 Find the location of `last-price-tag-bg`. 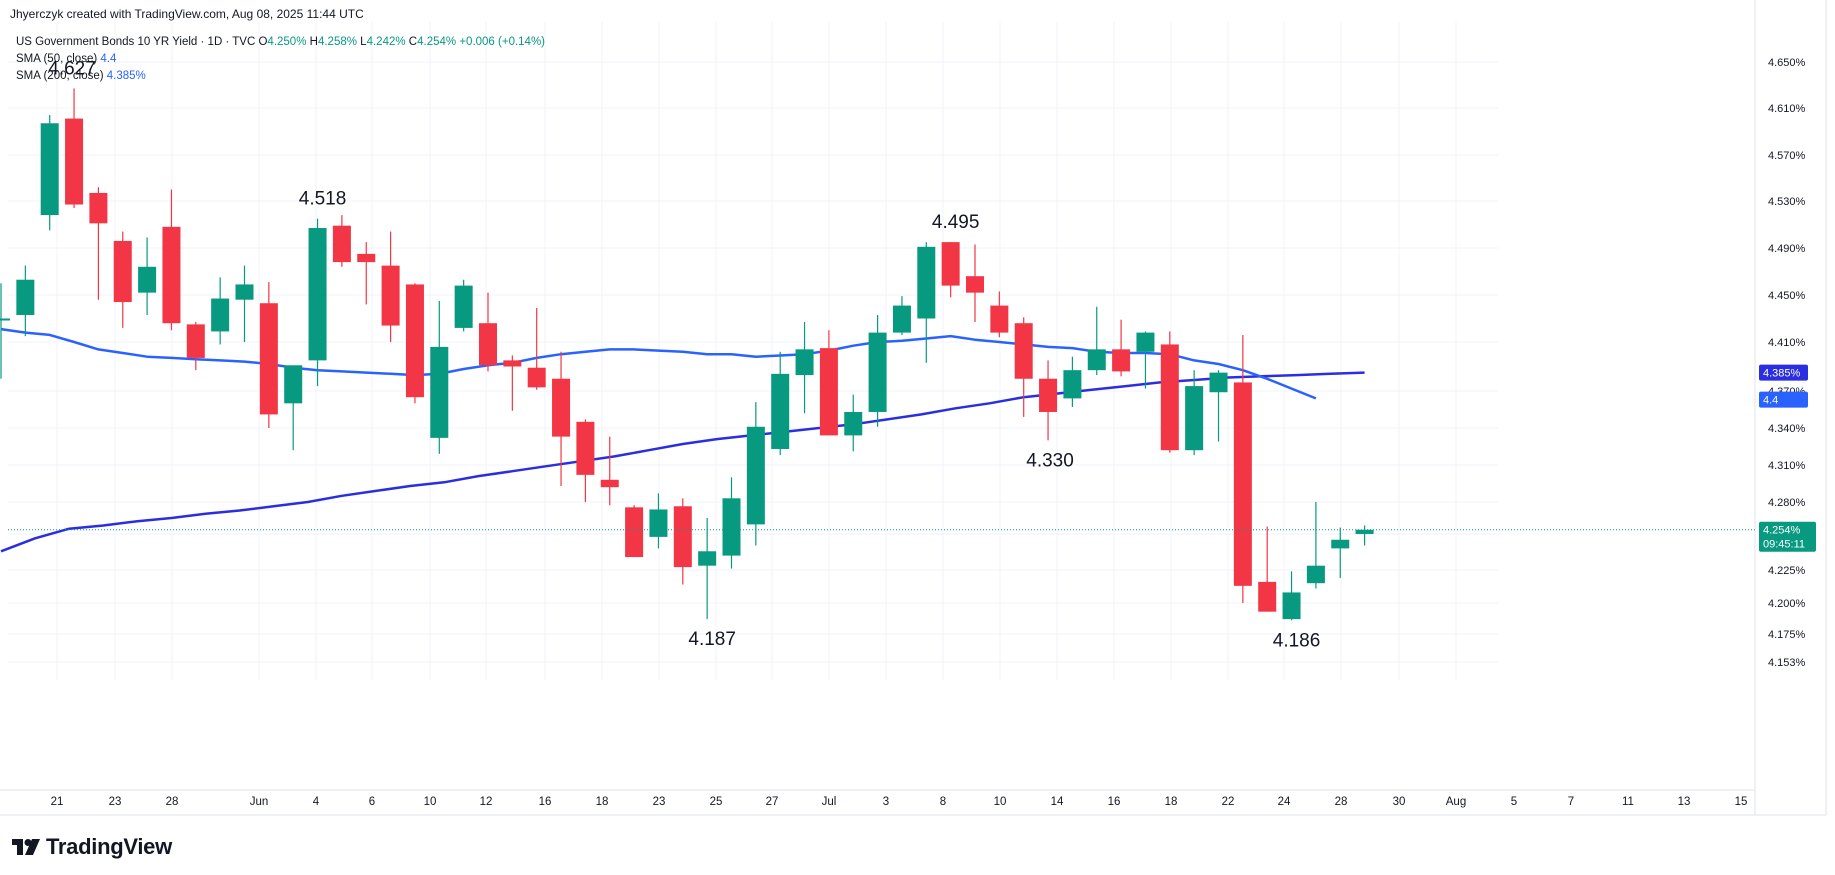

last-price-tag-bg is located at coordinates (1787, 536).